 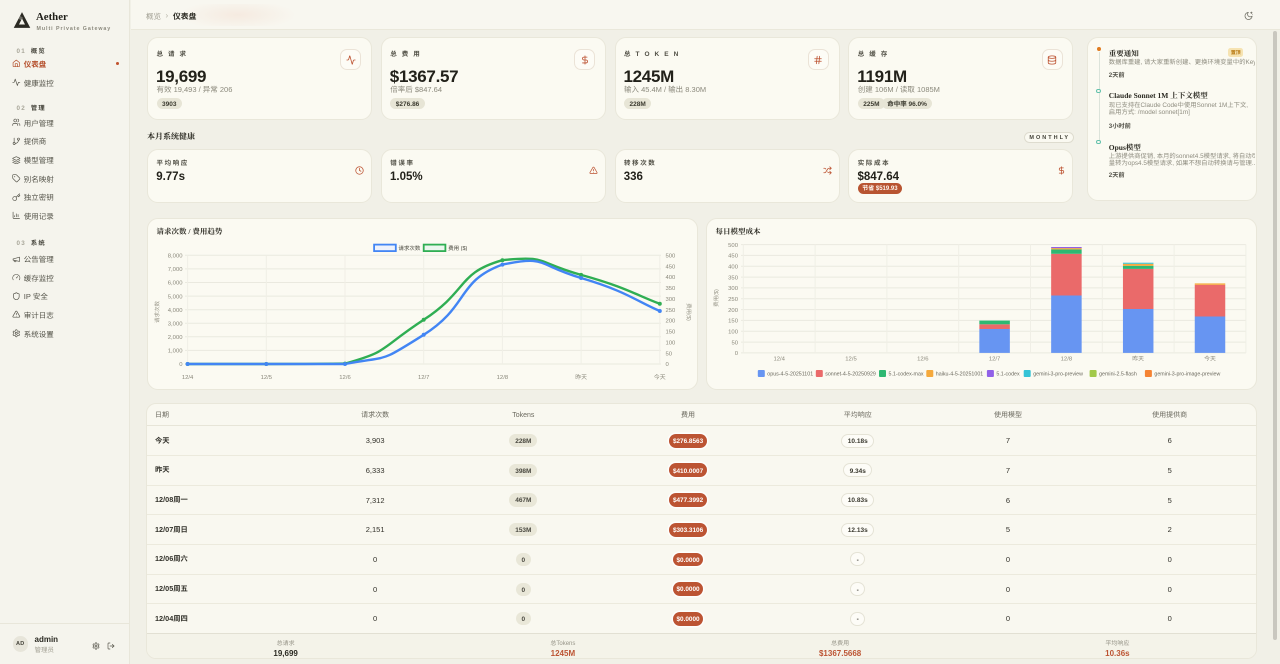 I want to click on svg-text: gemini-2.5-flash, so click(x=1118, y=374).